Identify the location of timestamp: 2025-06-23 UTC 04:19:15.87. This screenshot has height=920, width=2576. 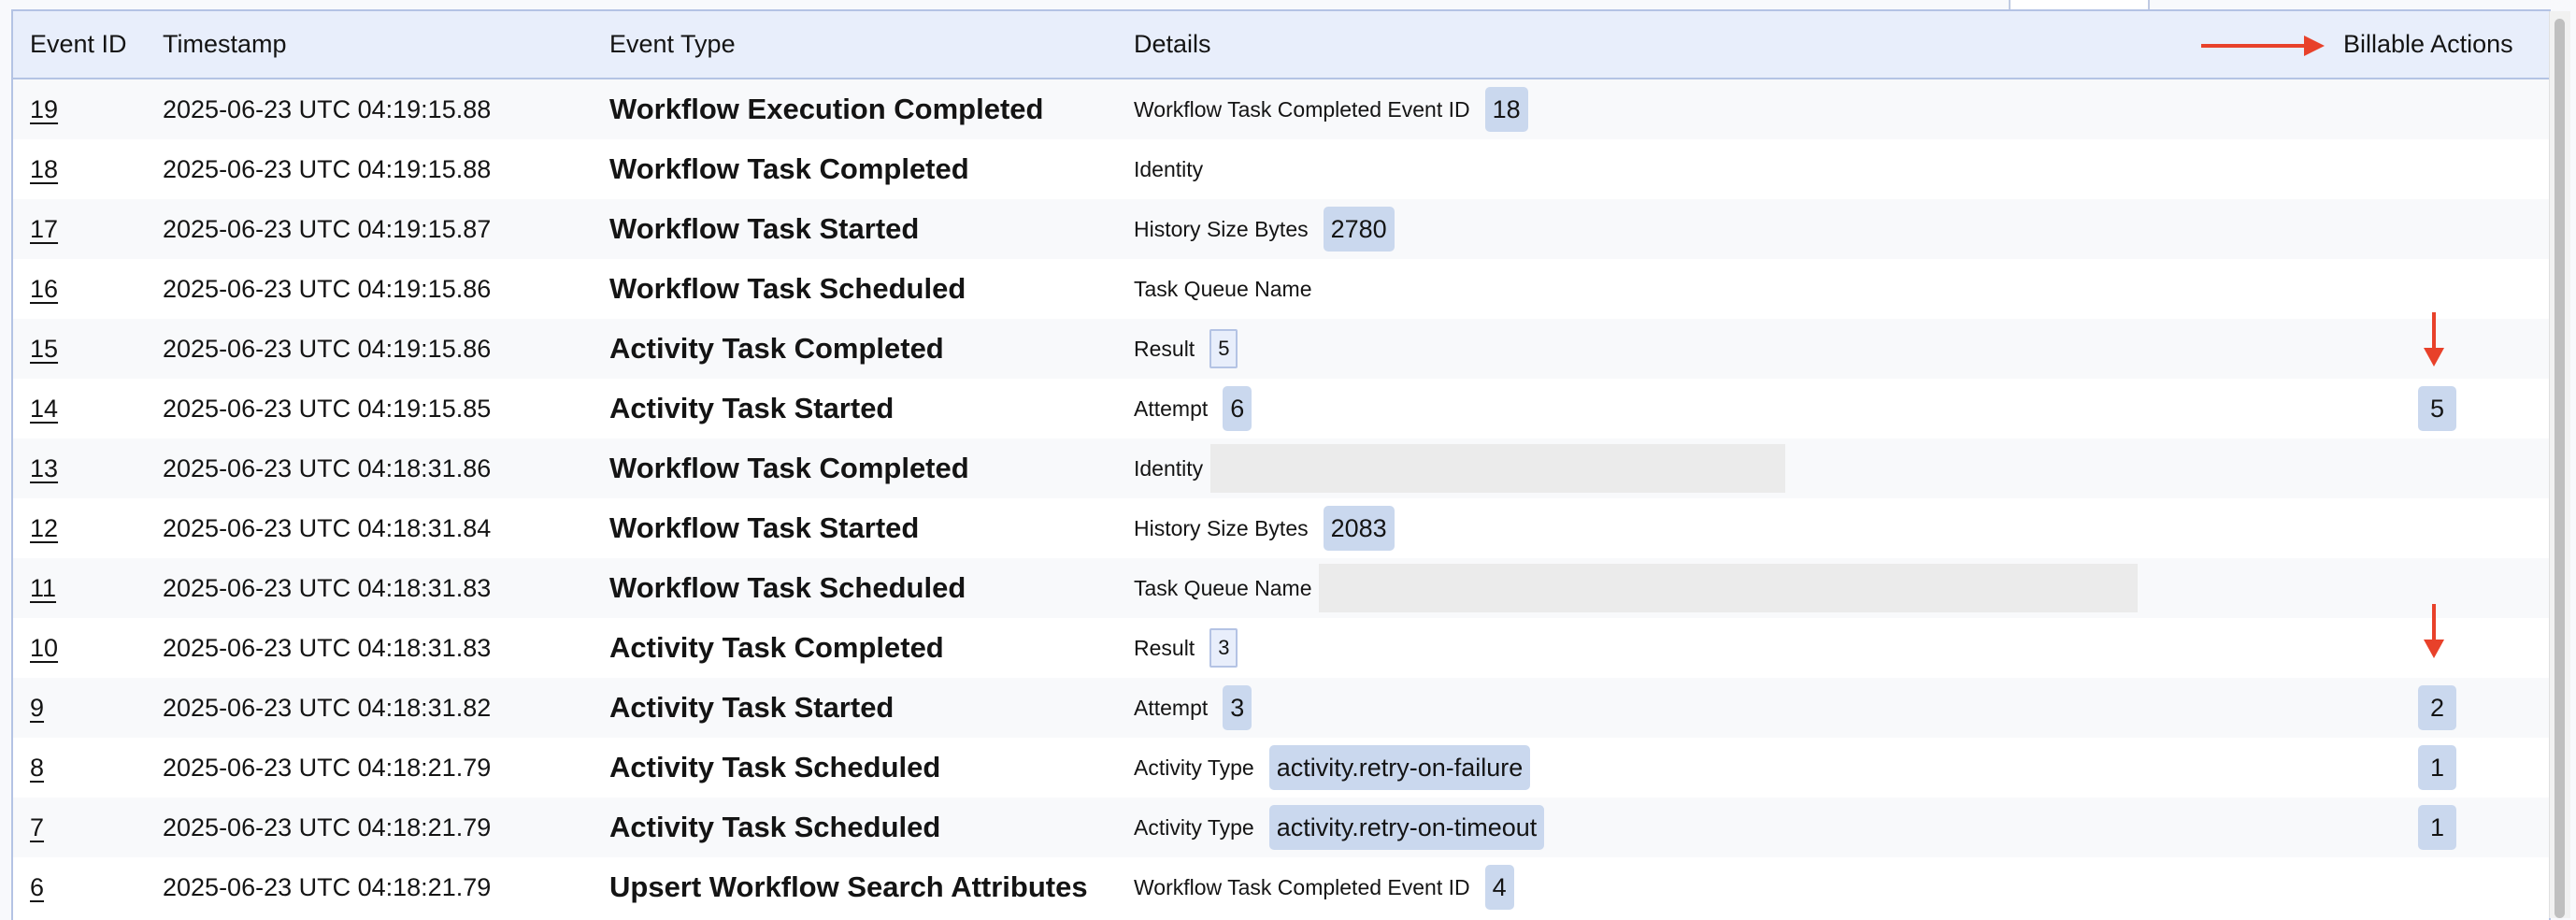
(327, 229).